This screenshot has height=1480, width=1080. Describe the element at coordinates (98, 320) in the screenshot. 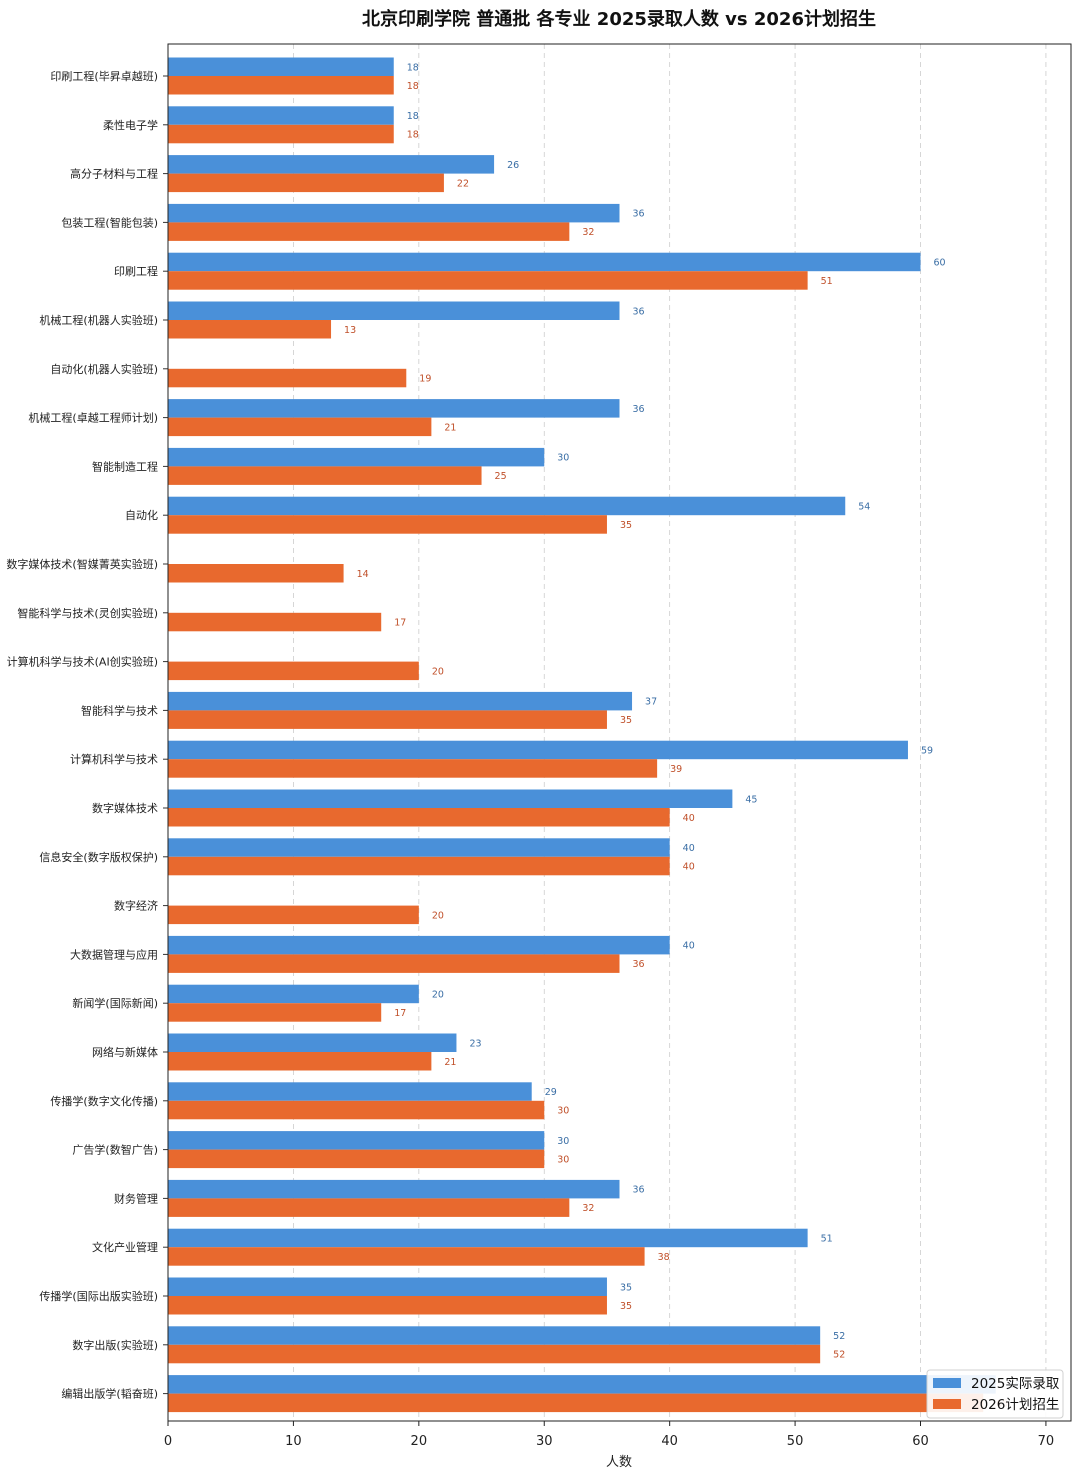

I see `category-label: 机械工程(机器人实验班)` at that location.